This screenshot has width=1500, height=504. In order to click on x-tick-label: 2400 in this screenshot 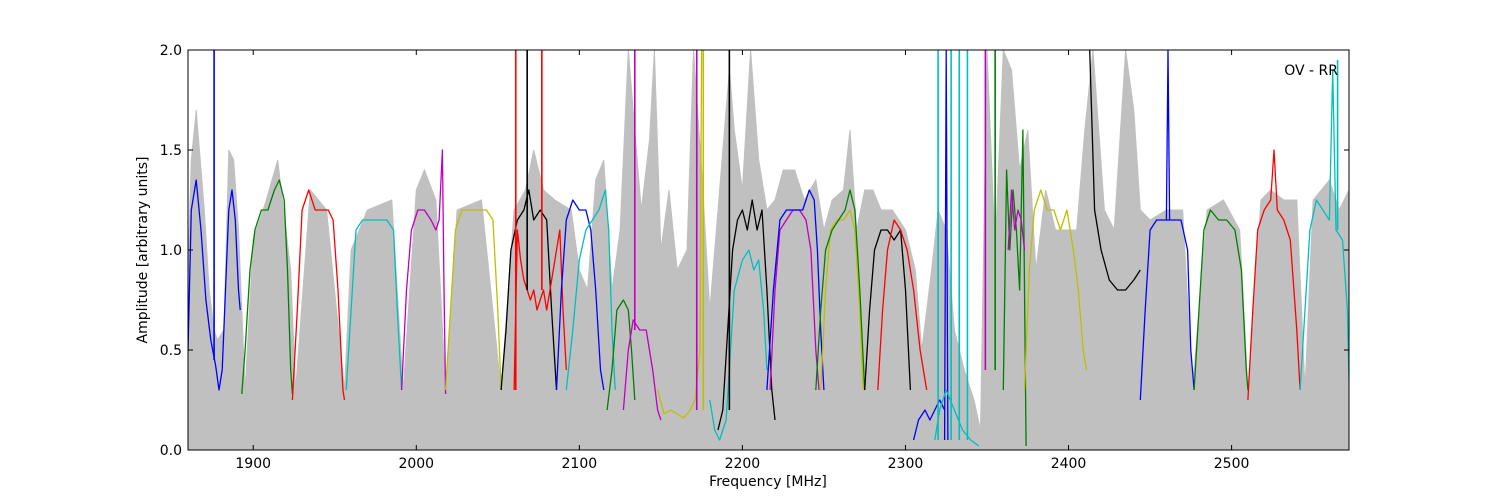, I will do `click(1069, 464)`.